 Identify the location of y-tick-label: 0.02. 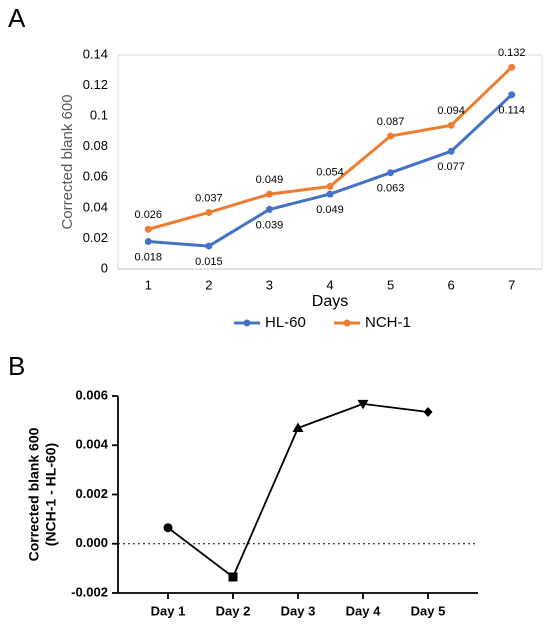
(95, 237).